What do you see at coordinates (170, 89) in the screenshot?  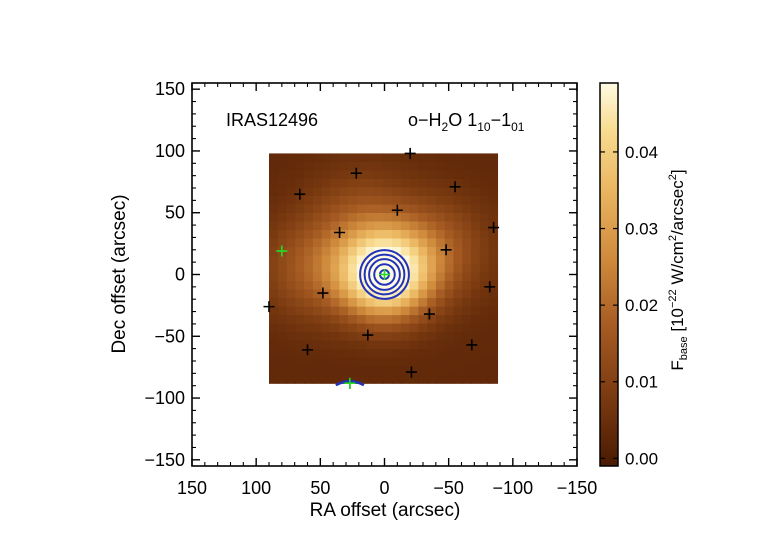 I see `y-tick-label: 150` at bounding box center [170, 89].